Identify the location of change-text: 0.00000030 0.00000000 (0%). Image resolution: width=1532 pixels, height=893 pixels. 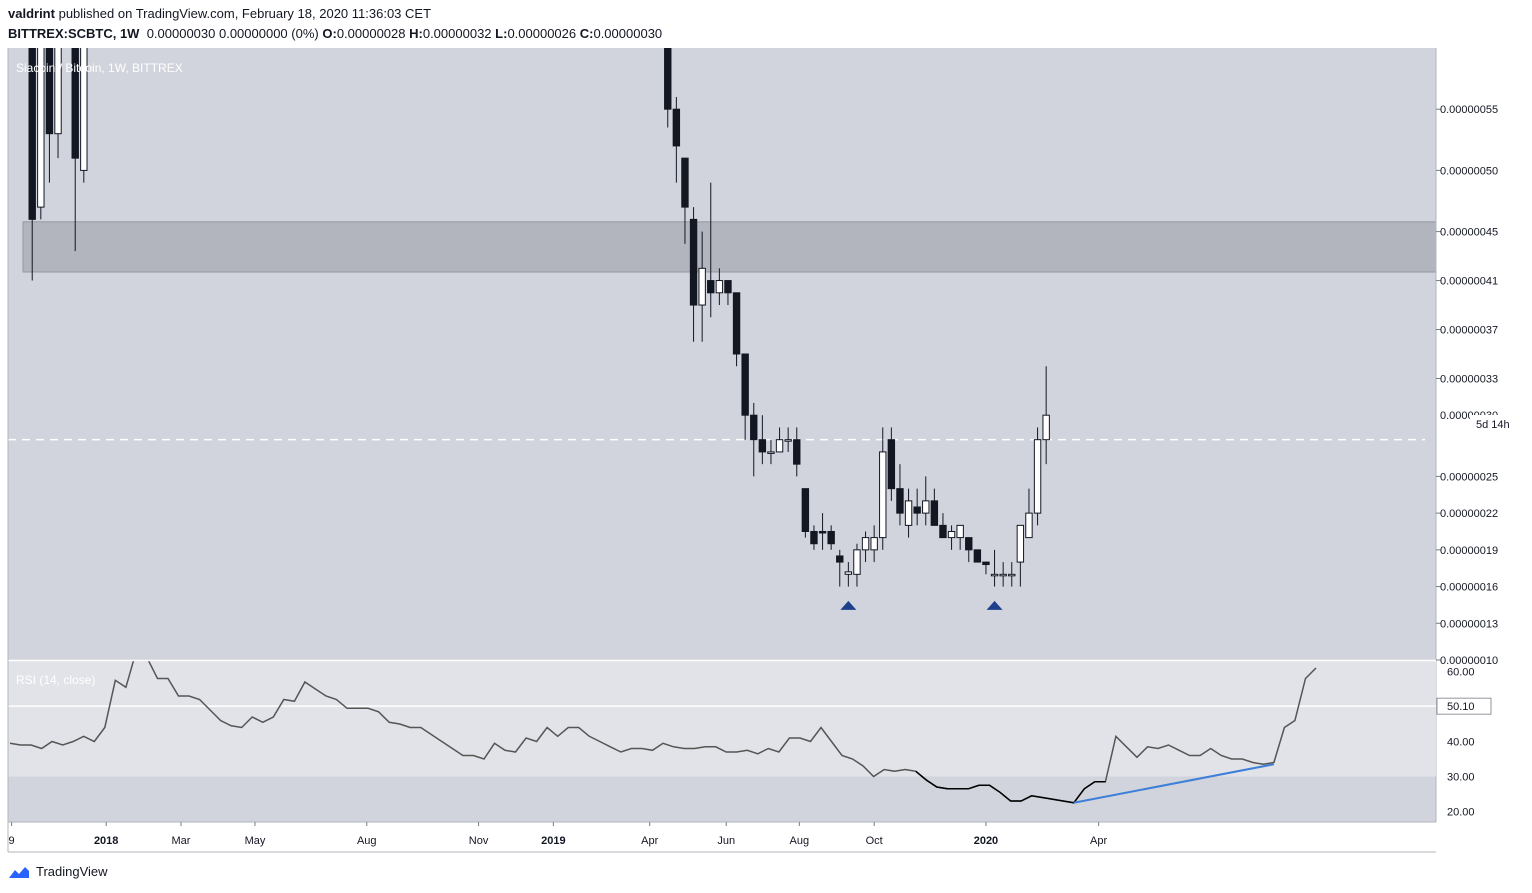
(232, 33).